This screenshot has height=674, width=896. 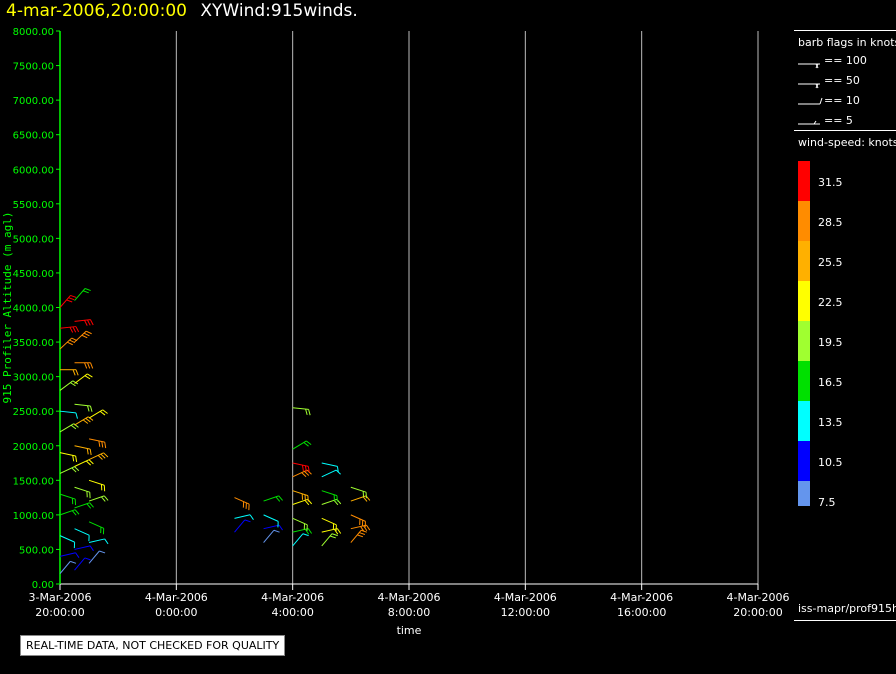 What do you see at coordinates (830, 222) in the screenshot?
I see `speed-bin-label: 28.5` at bounding box center [830, 222].